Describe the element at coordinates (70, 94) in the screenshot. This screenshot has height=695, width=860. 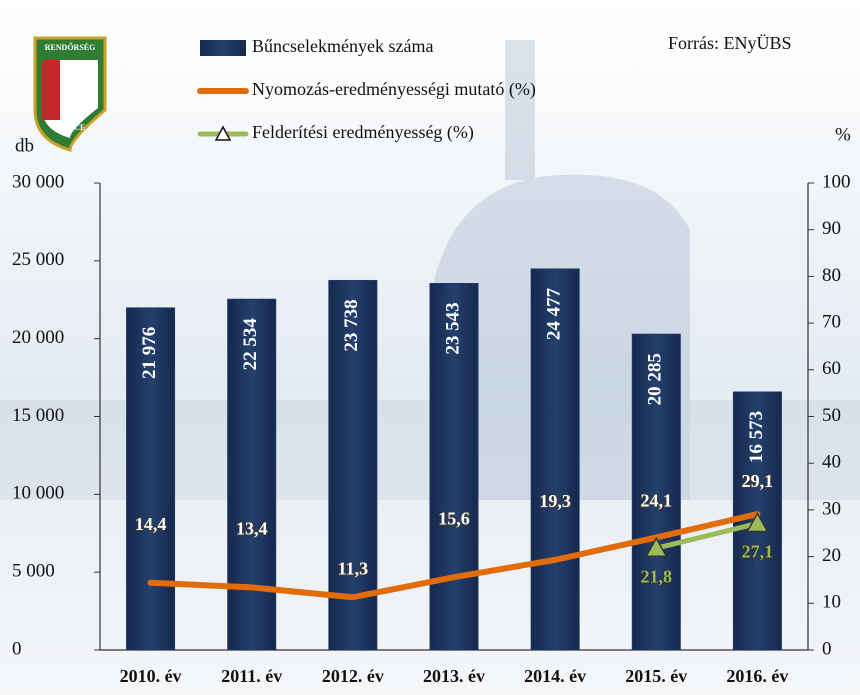
I see `logo: RENDŐRSÉG POLICE` at that location.